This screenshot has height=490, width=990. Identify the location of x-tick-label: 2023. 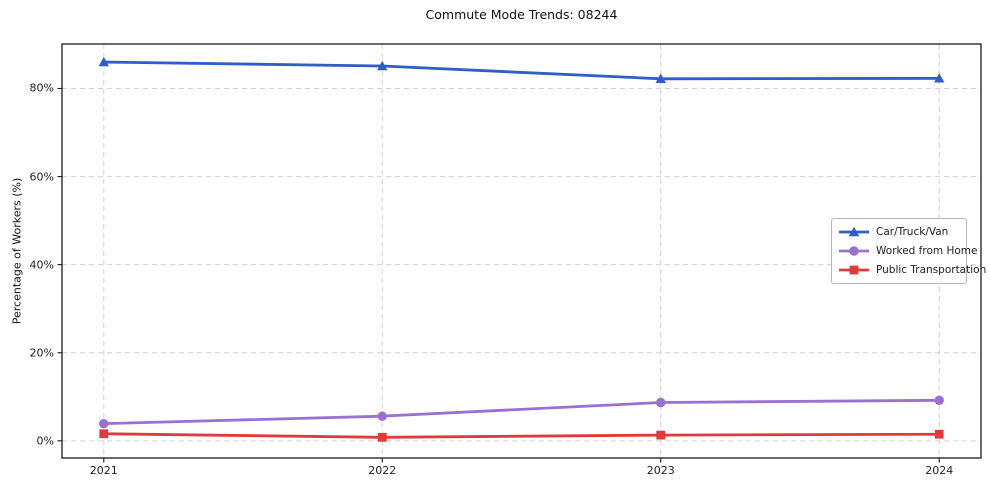
(660, 470).